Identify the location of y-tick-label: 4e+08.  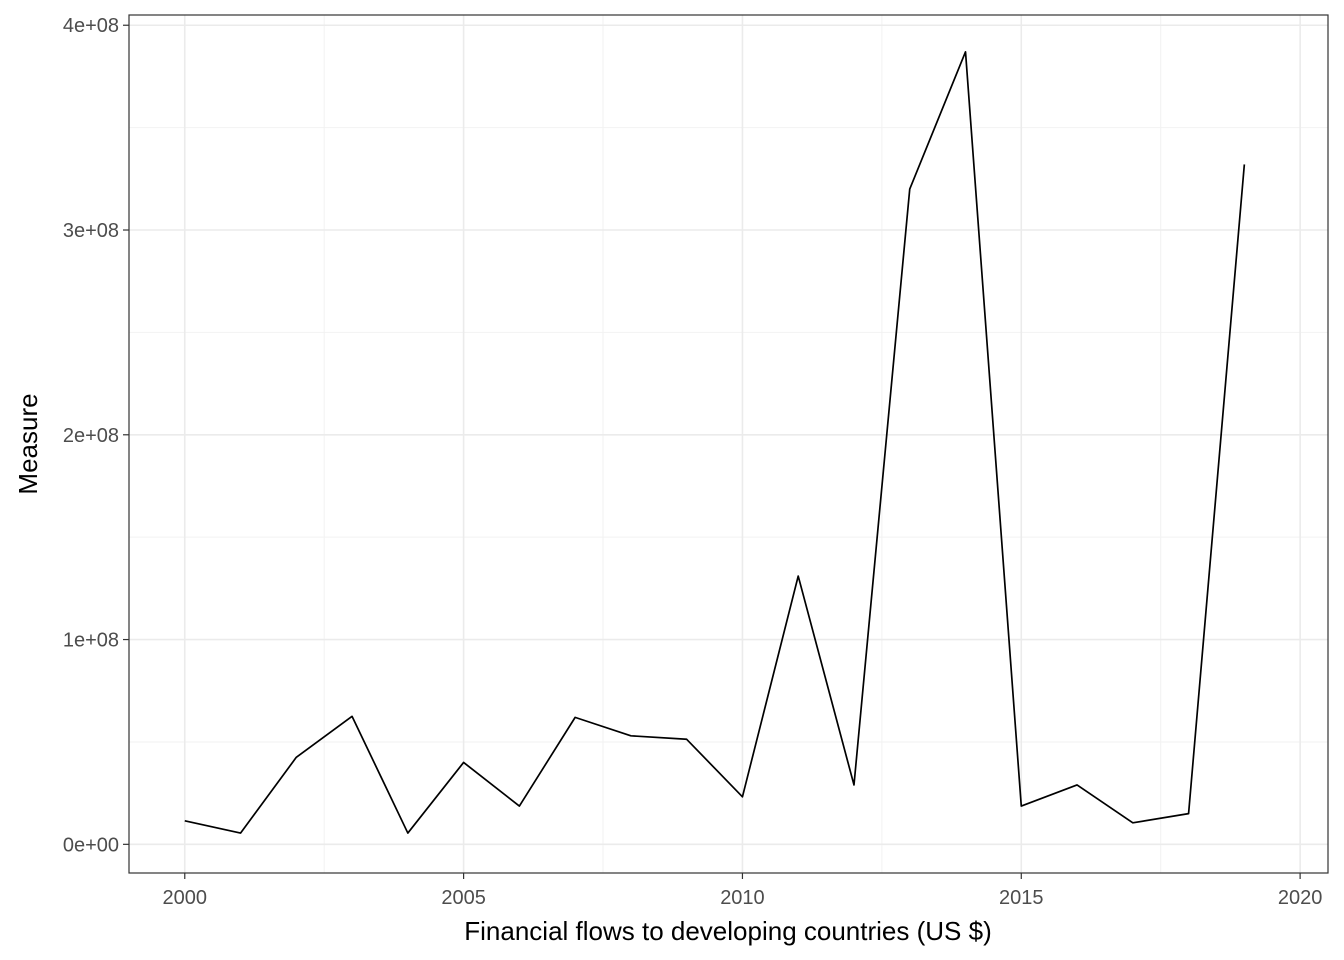
(91, 26).